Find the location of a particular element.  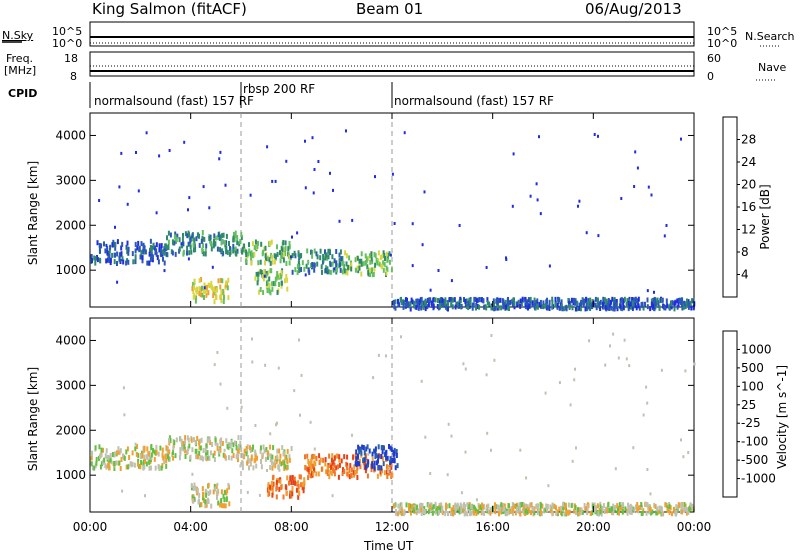

velocity-y-tick-label: 2000 is located at coordinates (70, 430).